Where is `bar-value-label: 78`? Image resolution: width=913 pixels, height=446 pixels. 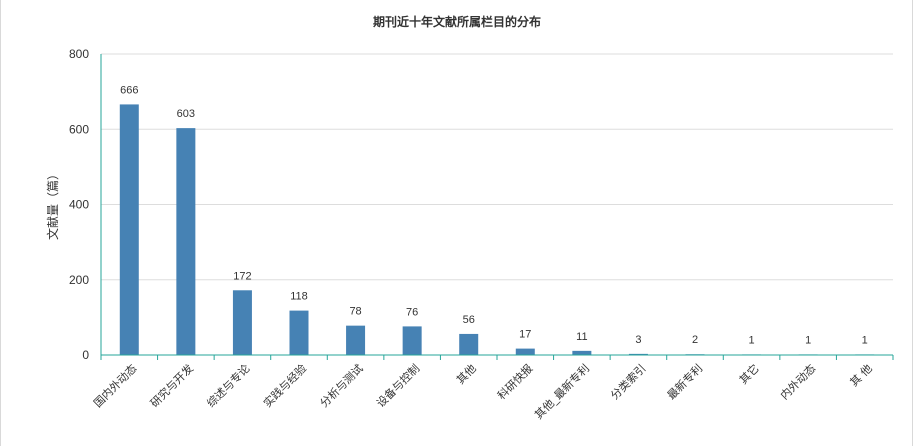
bar-value-label: 78 is located at coordinates (355, 312).